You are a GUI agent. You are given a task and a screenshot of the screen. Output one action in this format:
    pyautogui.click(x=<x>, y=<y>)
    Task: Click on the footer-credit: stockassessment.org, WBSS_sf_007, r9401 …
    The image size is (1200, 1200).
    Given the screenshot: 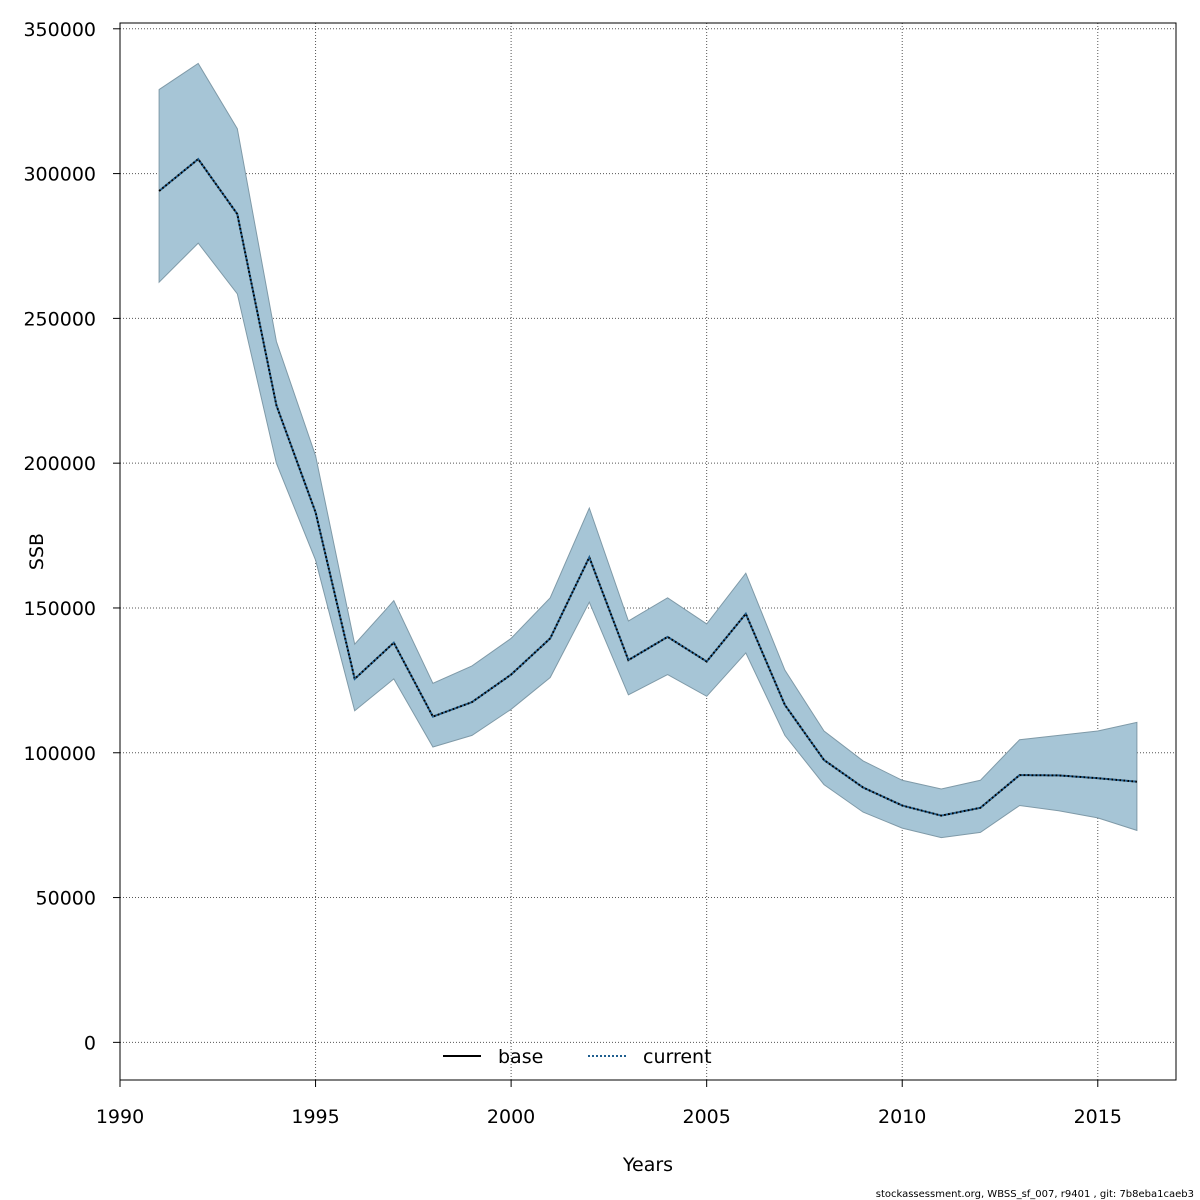 What is the action you would take?
    pyautogui.click(x=1035, y=1194)
    